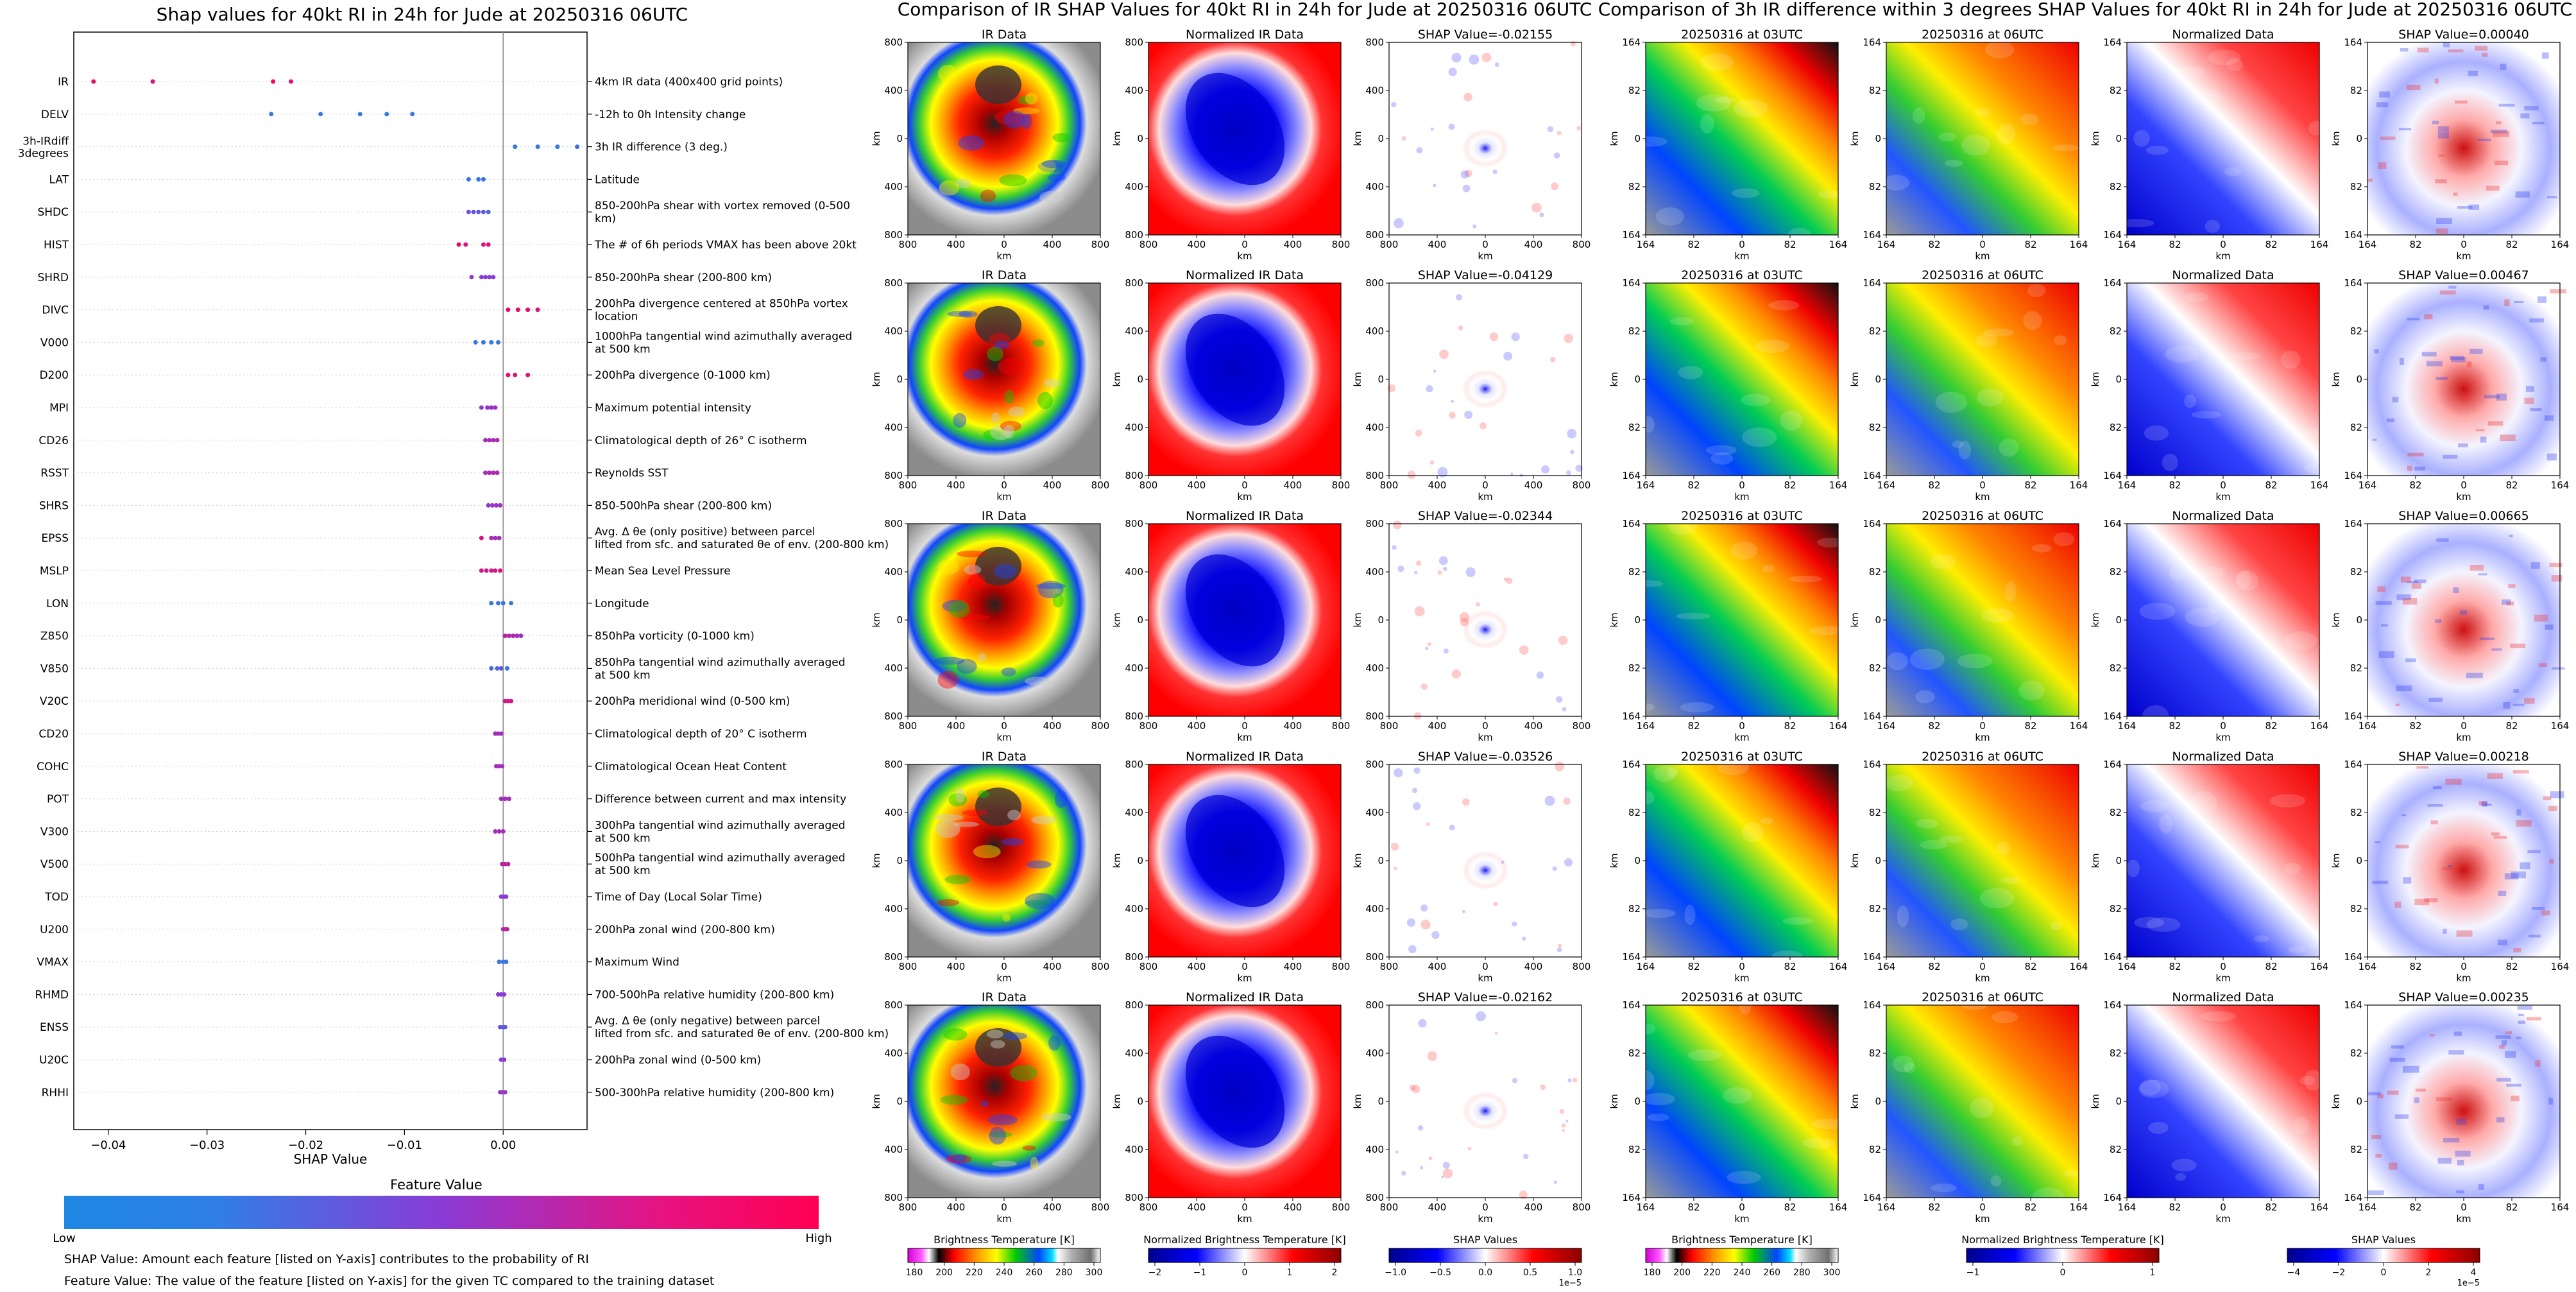 The height and width of the screenshot is (1292, 2576). I want to click on colorbar-tick-label: 280, so click(1802, 1273).